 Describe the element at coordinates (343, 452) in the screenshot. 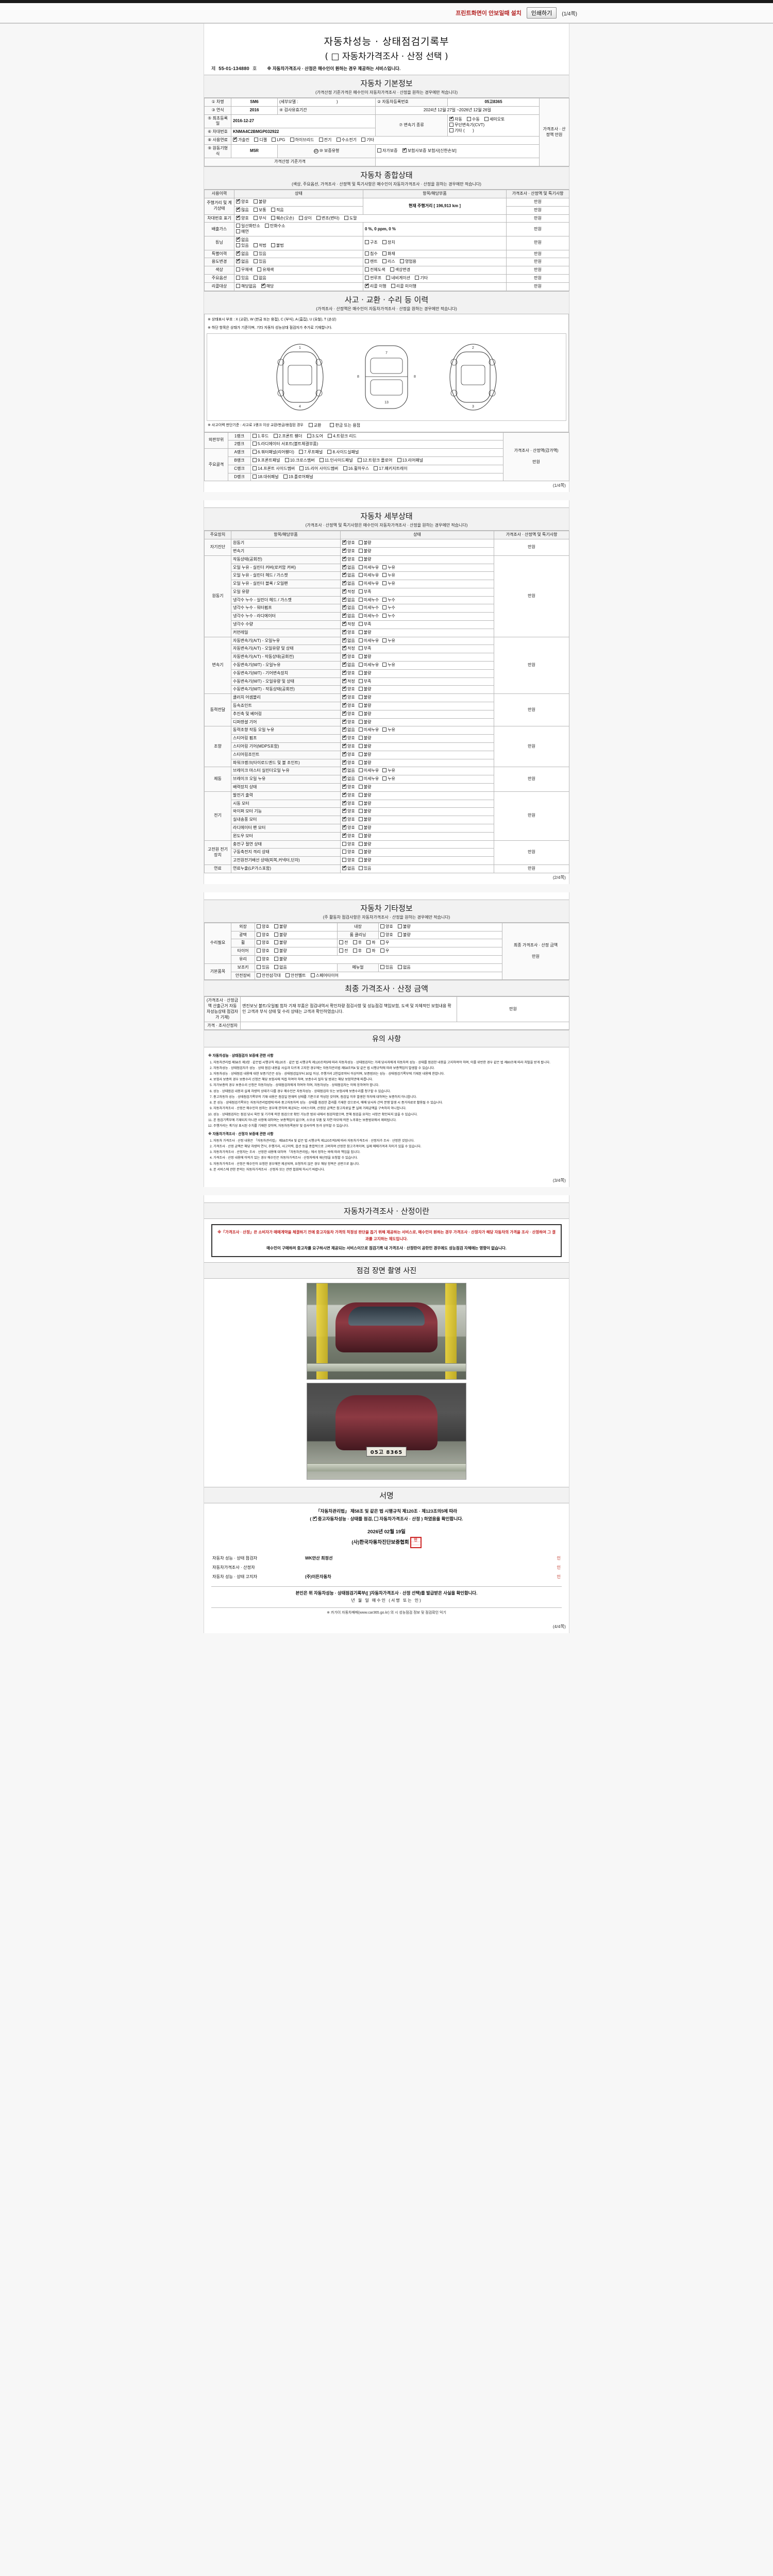

I see `rank-item: 8.사이드실패널` at that location.